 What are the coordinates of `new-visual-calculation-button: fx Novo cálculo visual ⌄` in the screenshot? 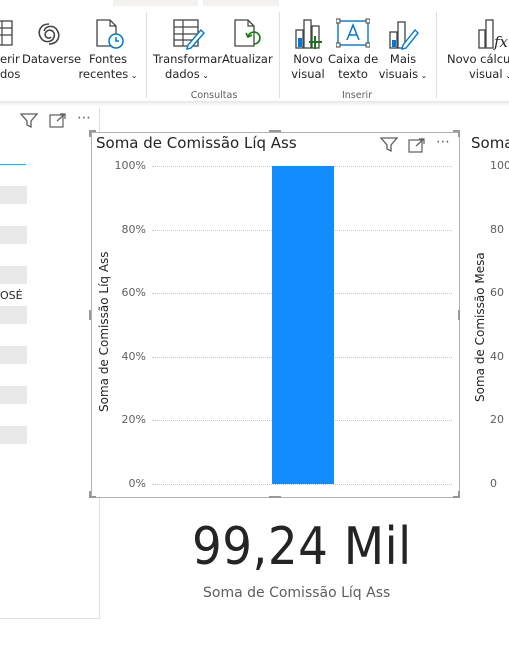 It's located at (477, 53).